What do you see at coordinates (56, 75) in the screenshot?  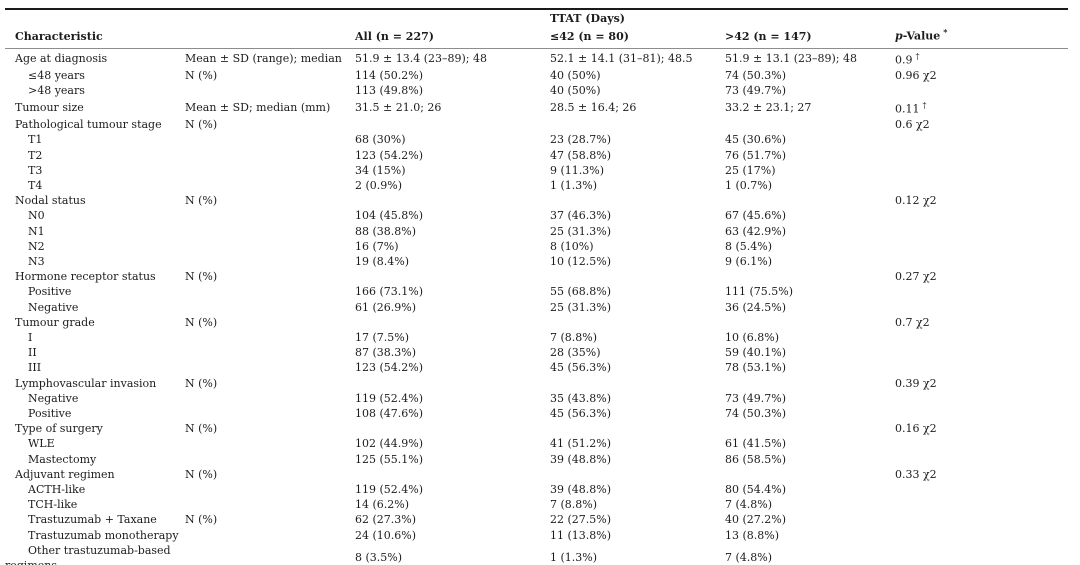 I see `cell-label: ≤48 years` at bounding box center [56, 75].